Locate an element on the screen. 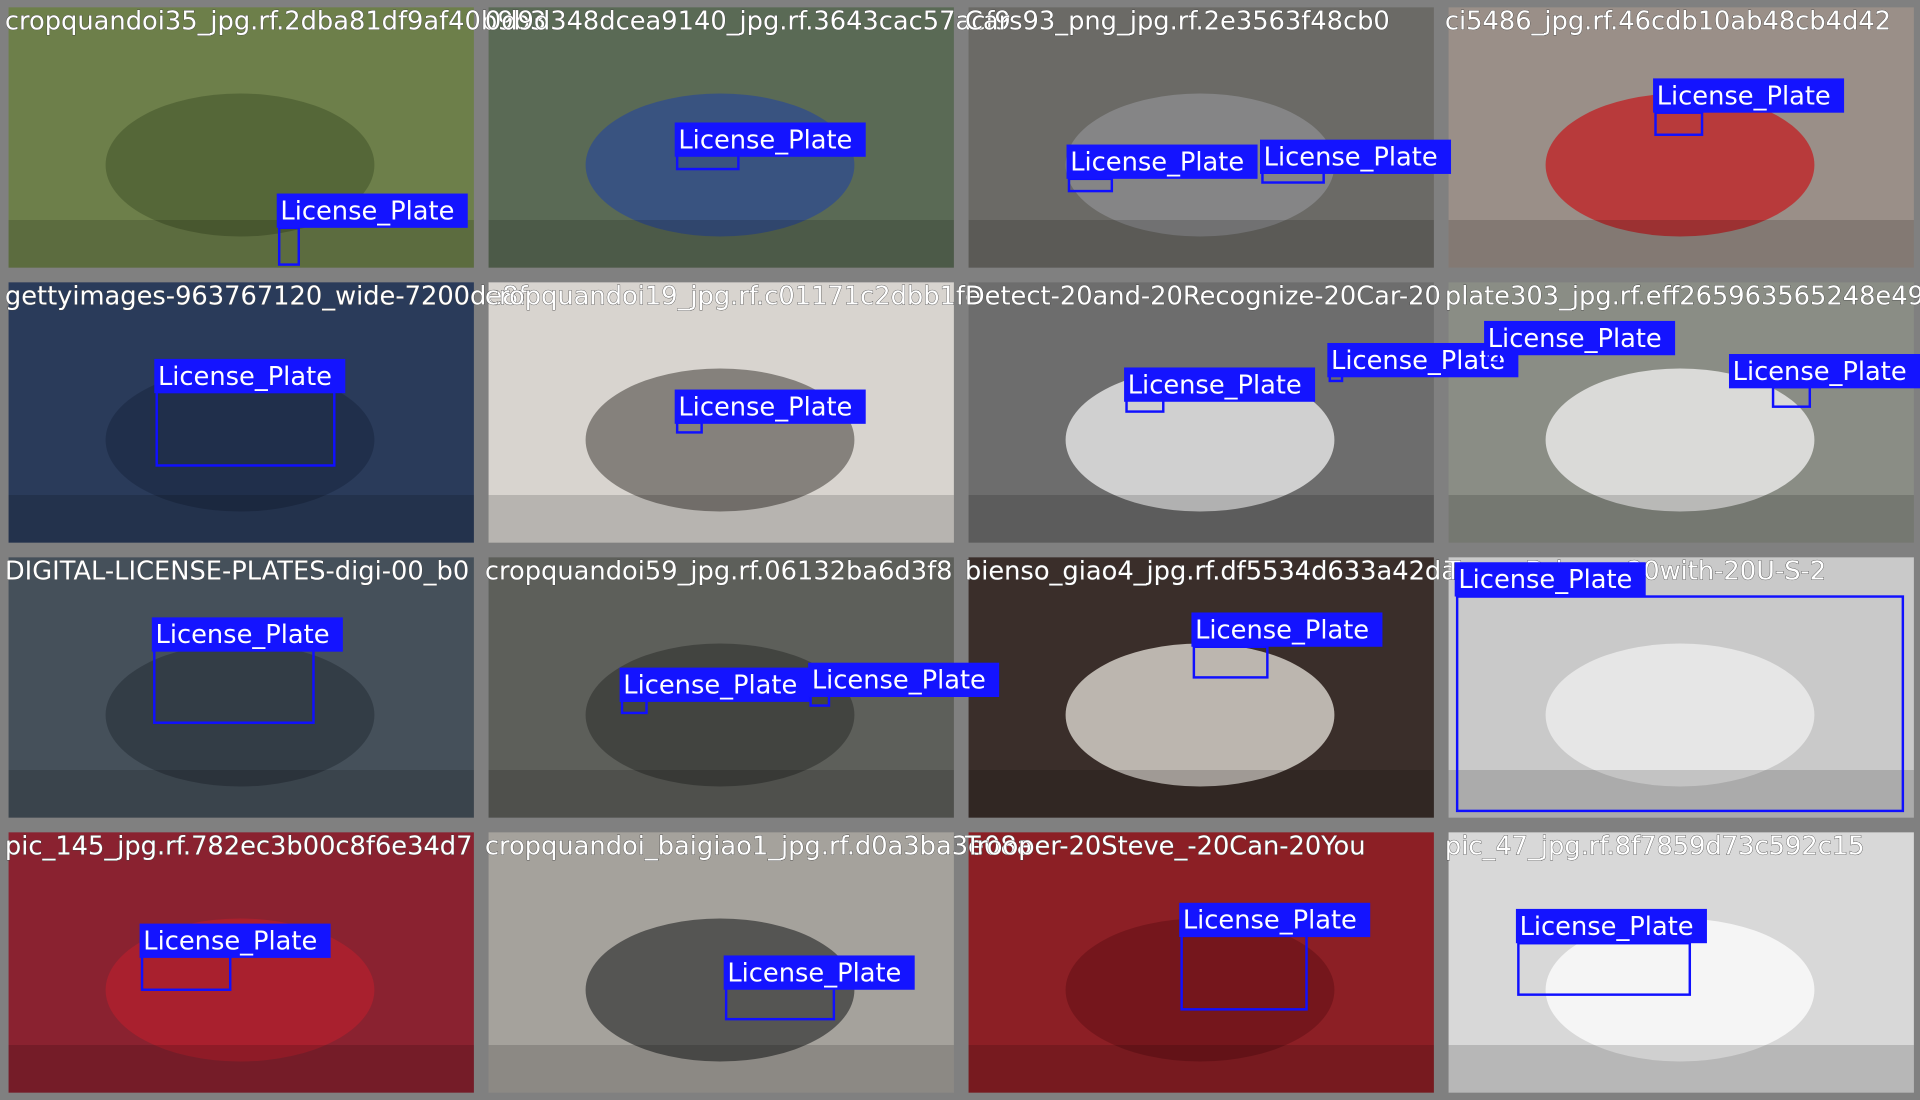  filename: gettyimages-963767120_wide-7200de8f is located at coordinates (267, 297).